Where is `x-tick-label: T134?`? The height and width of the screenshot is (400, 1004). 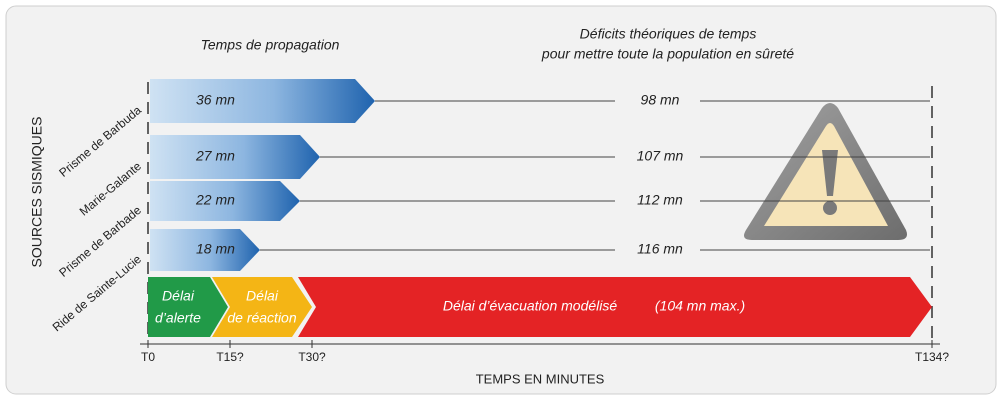
x-tick-label: T134? is located at coordinates (932, 357).